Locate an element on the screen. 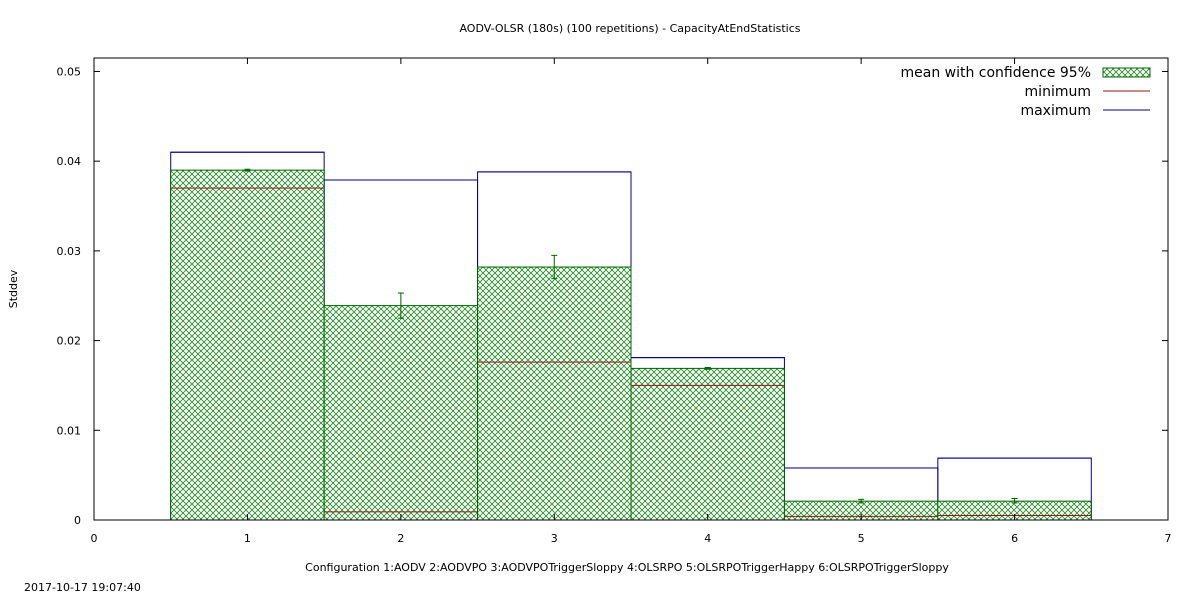 Image resolution: width=1200 pixels, height=600 pixels. x-tick-label: 6 is located at coordinates (1014, 538).